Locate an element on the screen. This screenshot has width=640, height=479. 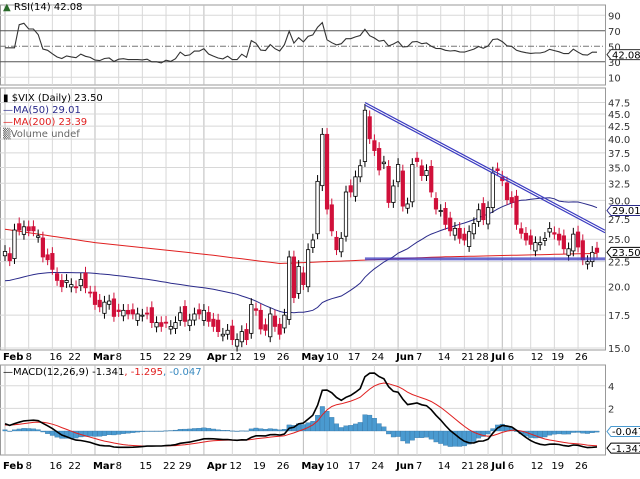
candle-icon: ▮ is located at coordinates (6, 98).